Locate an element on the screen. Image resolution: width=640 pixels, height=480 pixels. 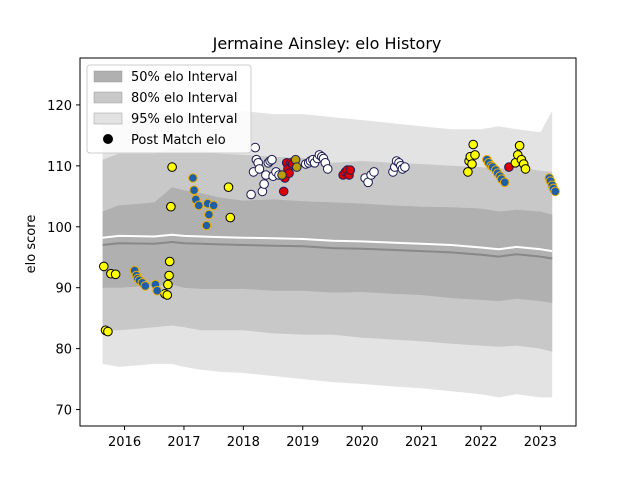
y-tick-label: 100 is located at coordinates (59, 228).